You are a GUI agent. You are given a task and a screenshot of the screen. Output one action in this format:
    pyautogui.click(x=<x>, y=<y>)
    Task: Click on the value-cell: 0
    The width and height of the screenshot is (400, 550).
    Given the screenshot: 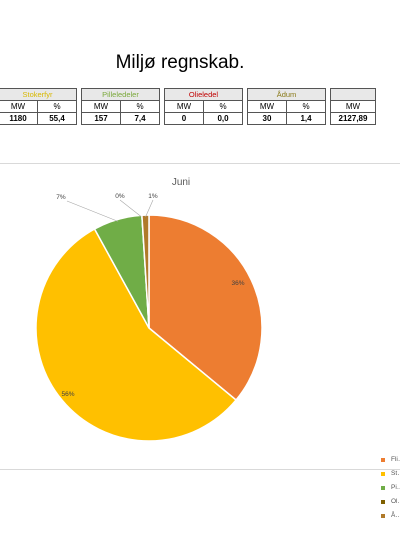 What is the action you would take?
    pyautogui.click(x=184, y=118)
    